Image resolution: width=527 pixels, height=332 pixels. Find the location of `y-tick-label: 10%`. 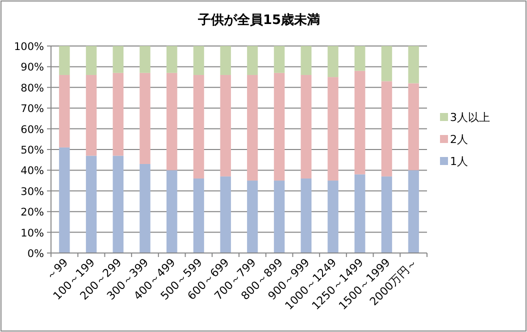

y-tick-label: 10% is located at coordinates (32, 233).